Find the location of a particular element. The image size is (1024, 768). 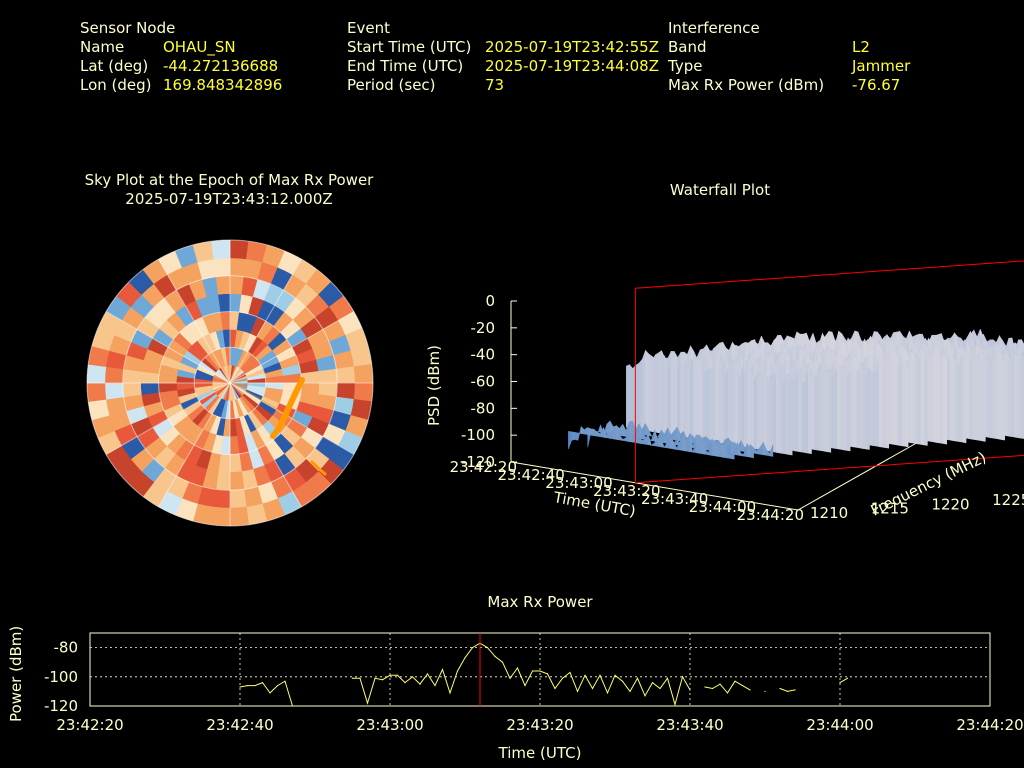

interference-band-value: L2 is located at coordinates (861, 47).